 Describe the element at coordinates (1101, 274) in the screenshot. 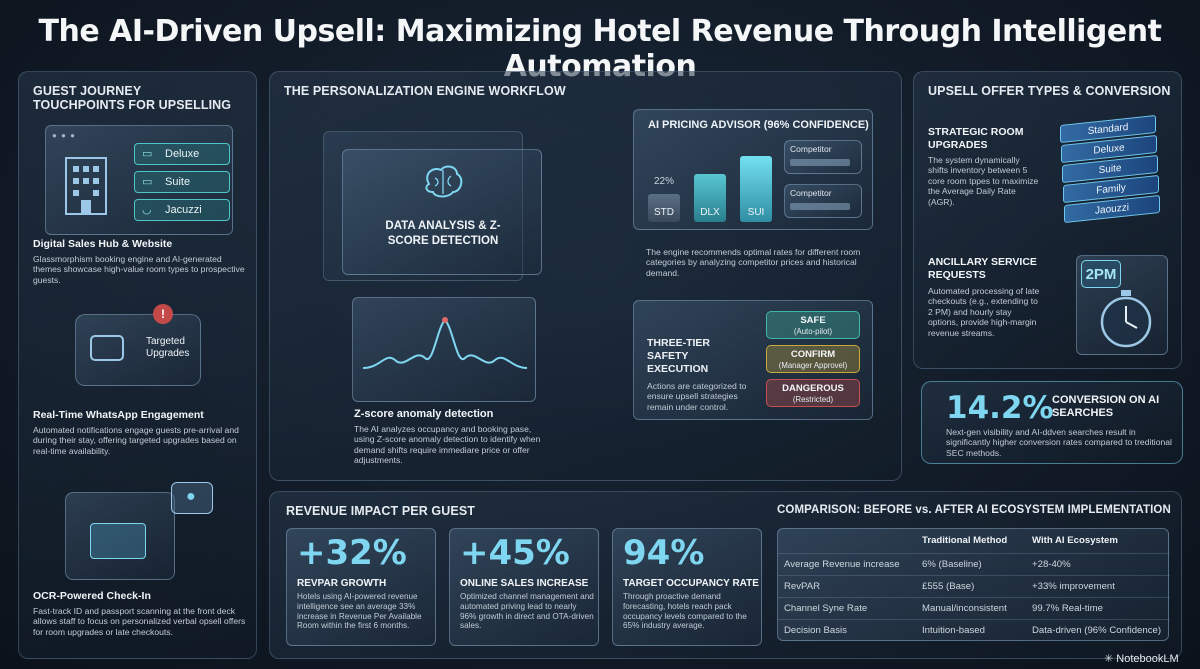

I see `clock-label: 2PM` at that location.